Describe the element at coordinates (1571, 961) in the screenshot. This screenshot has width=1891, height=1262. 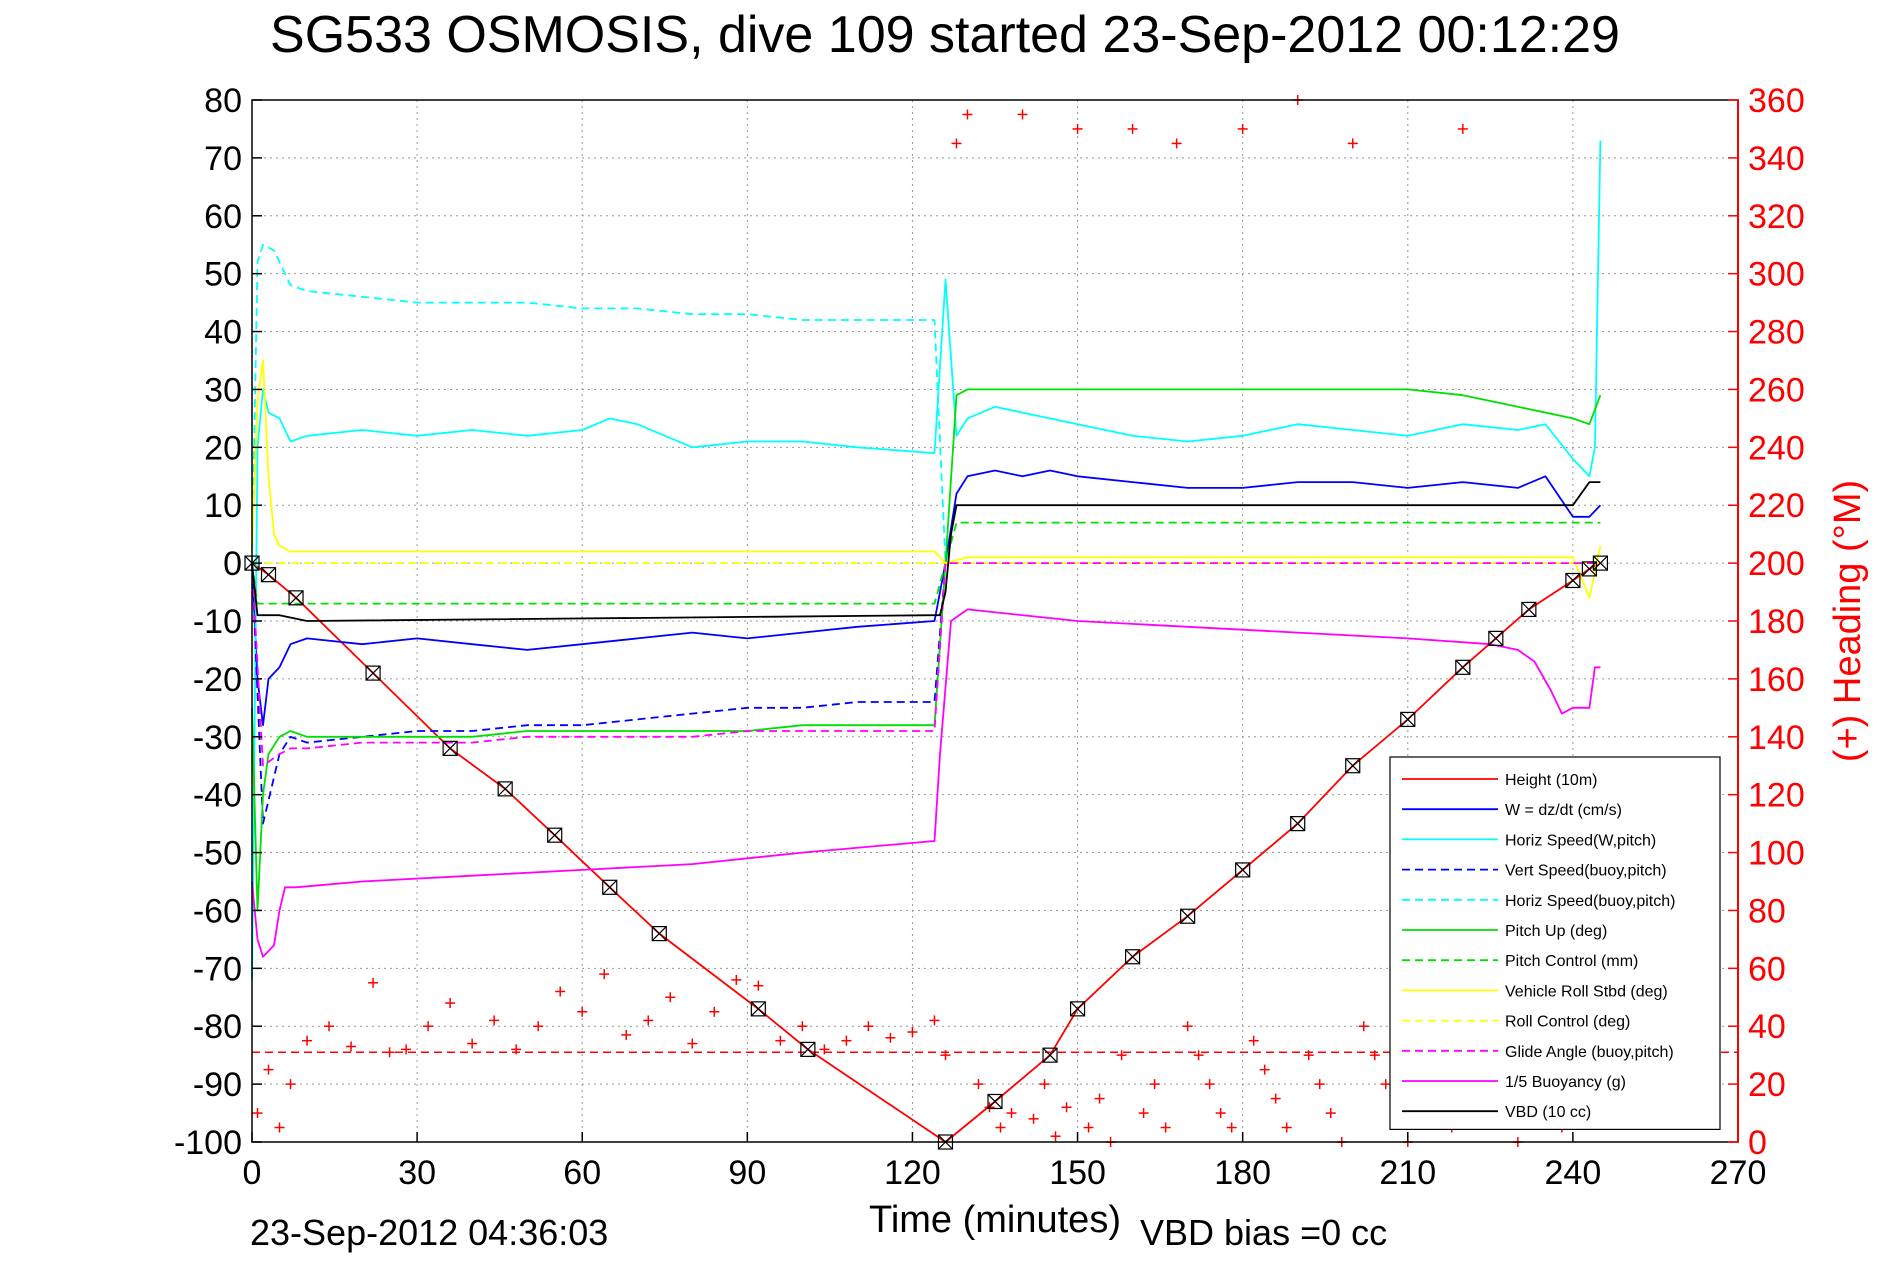
I see `legend-label: Pitch Control (mm)` at that location.